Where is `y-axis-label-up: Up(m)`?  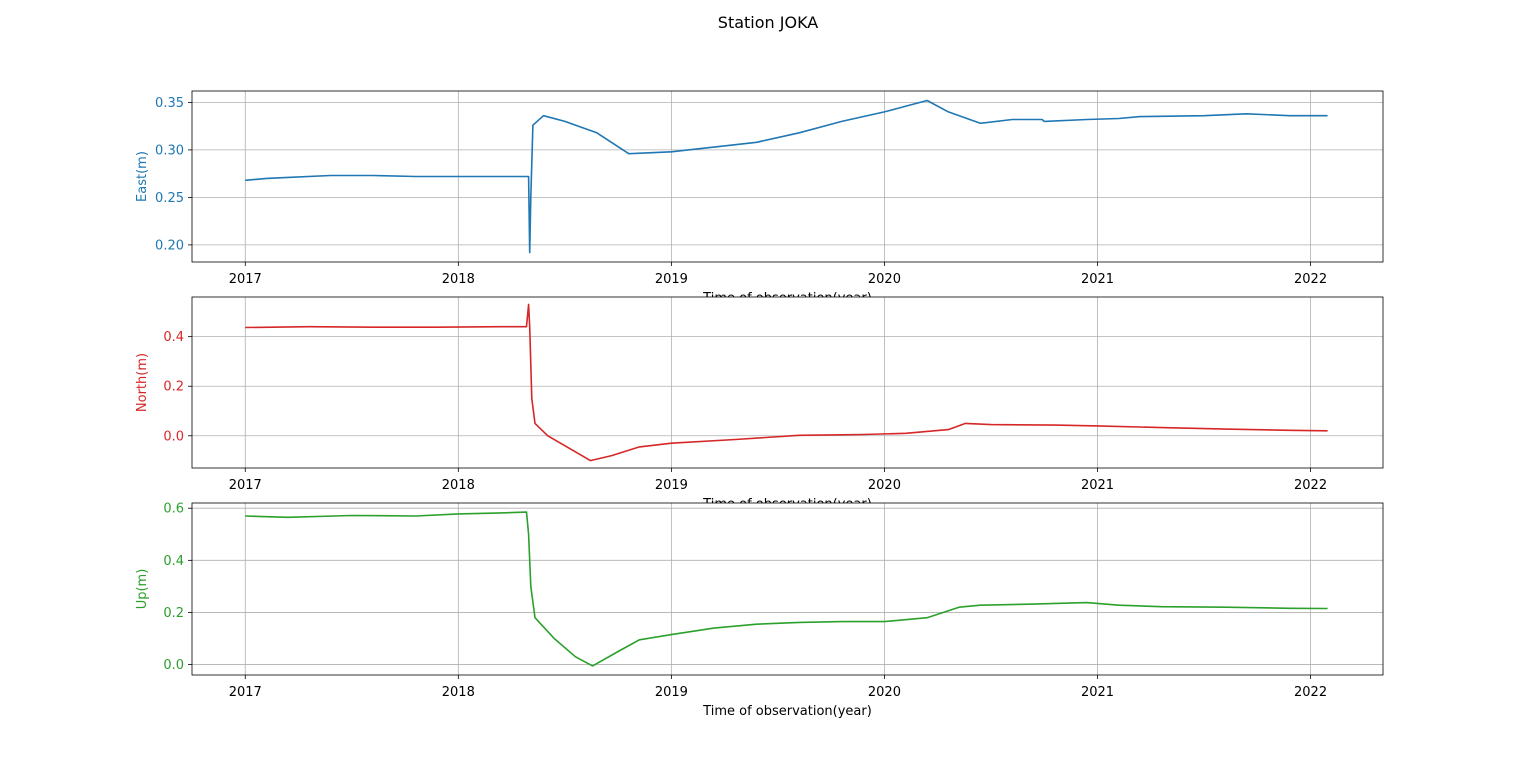
y-axis-label-up: Up(m) is located at coordinates (142, 589).